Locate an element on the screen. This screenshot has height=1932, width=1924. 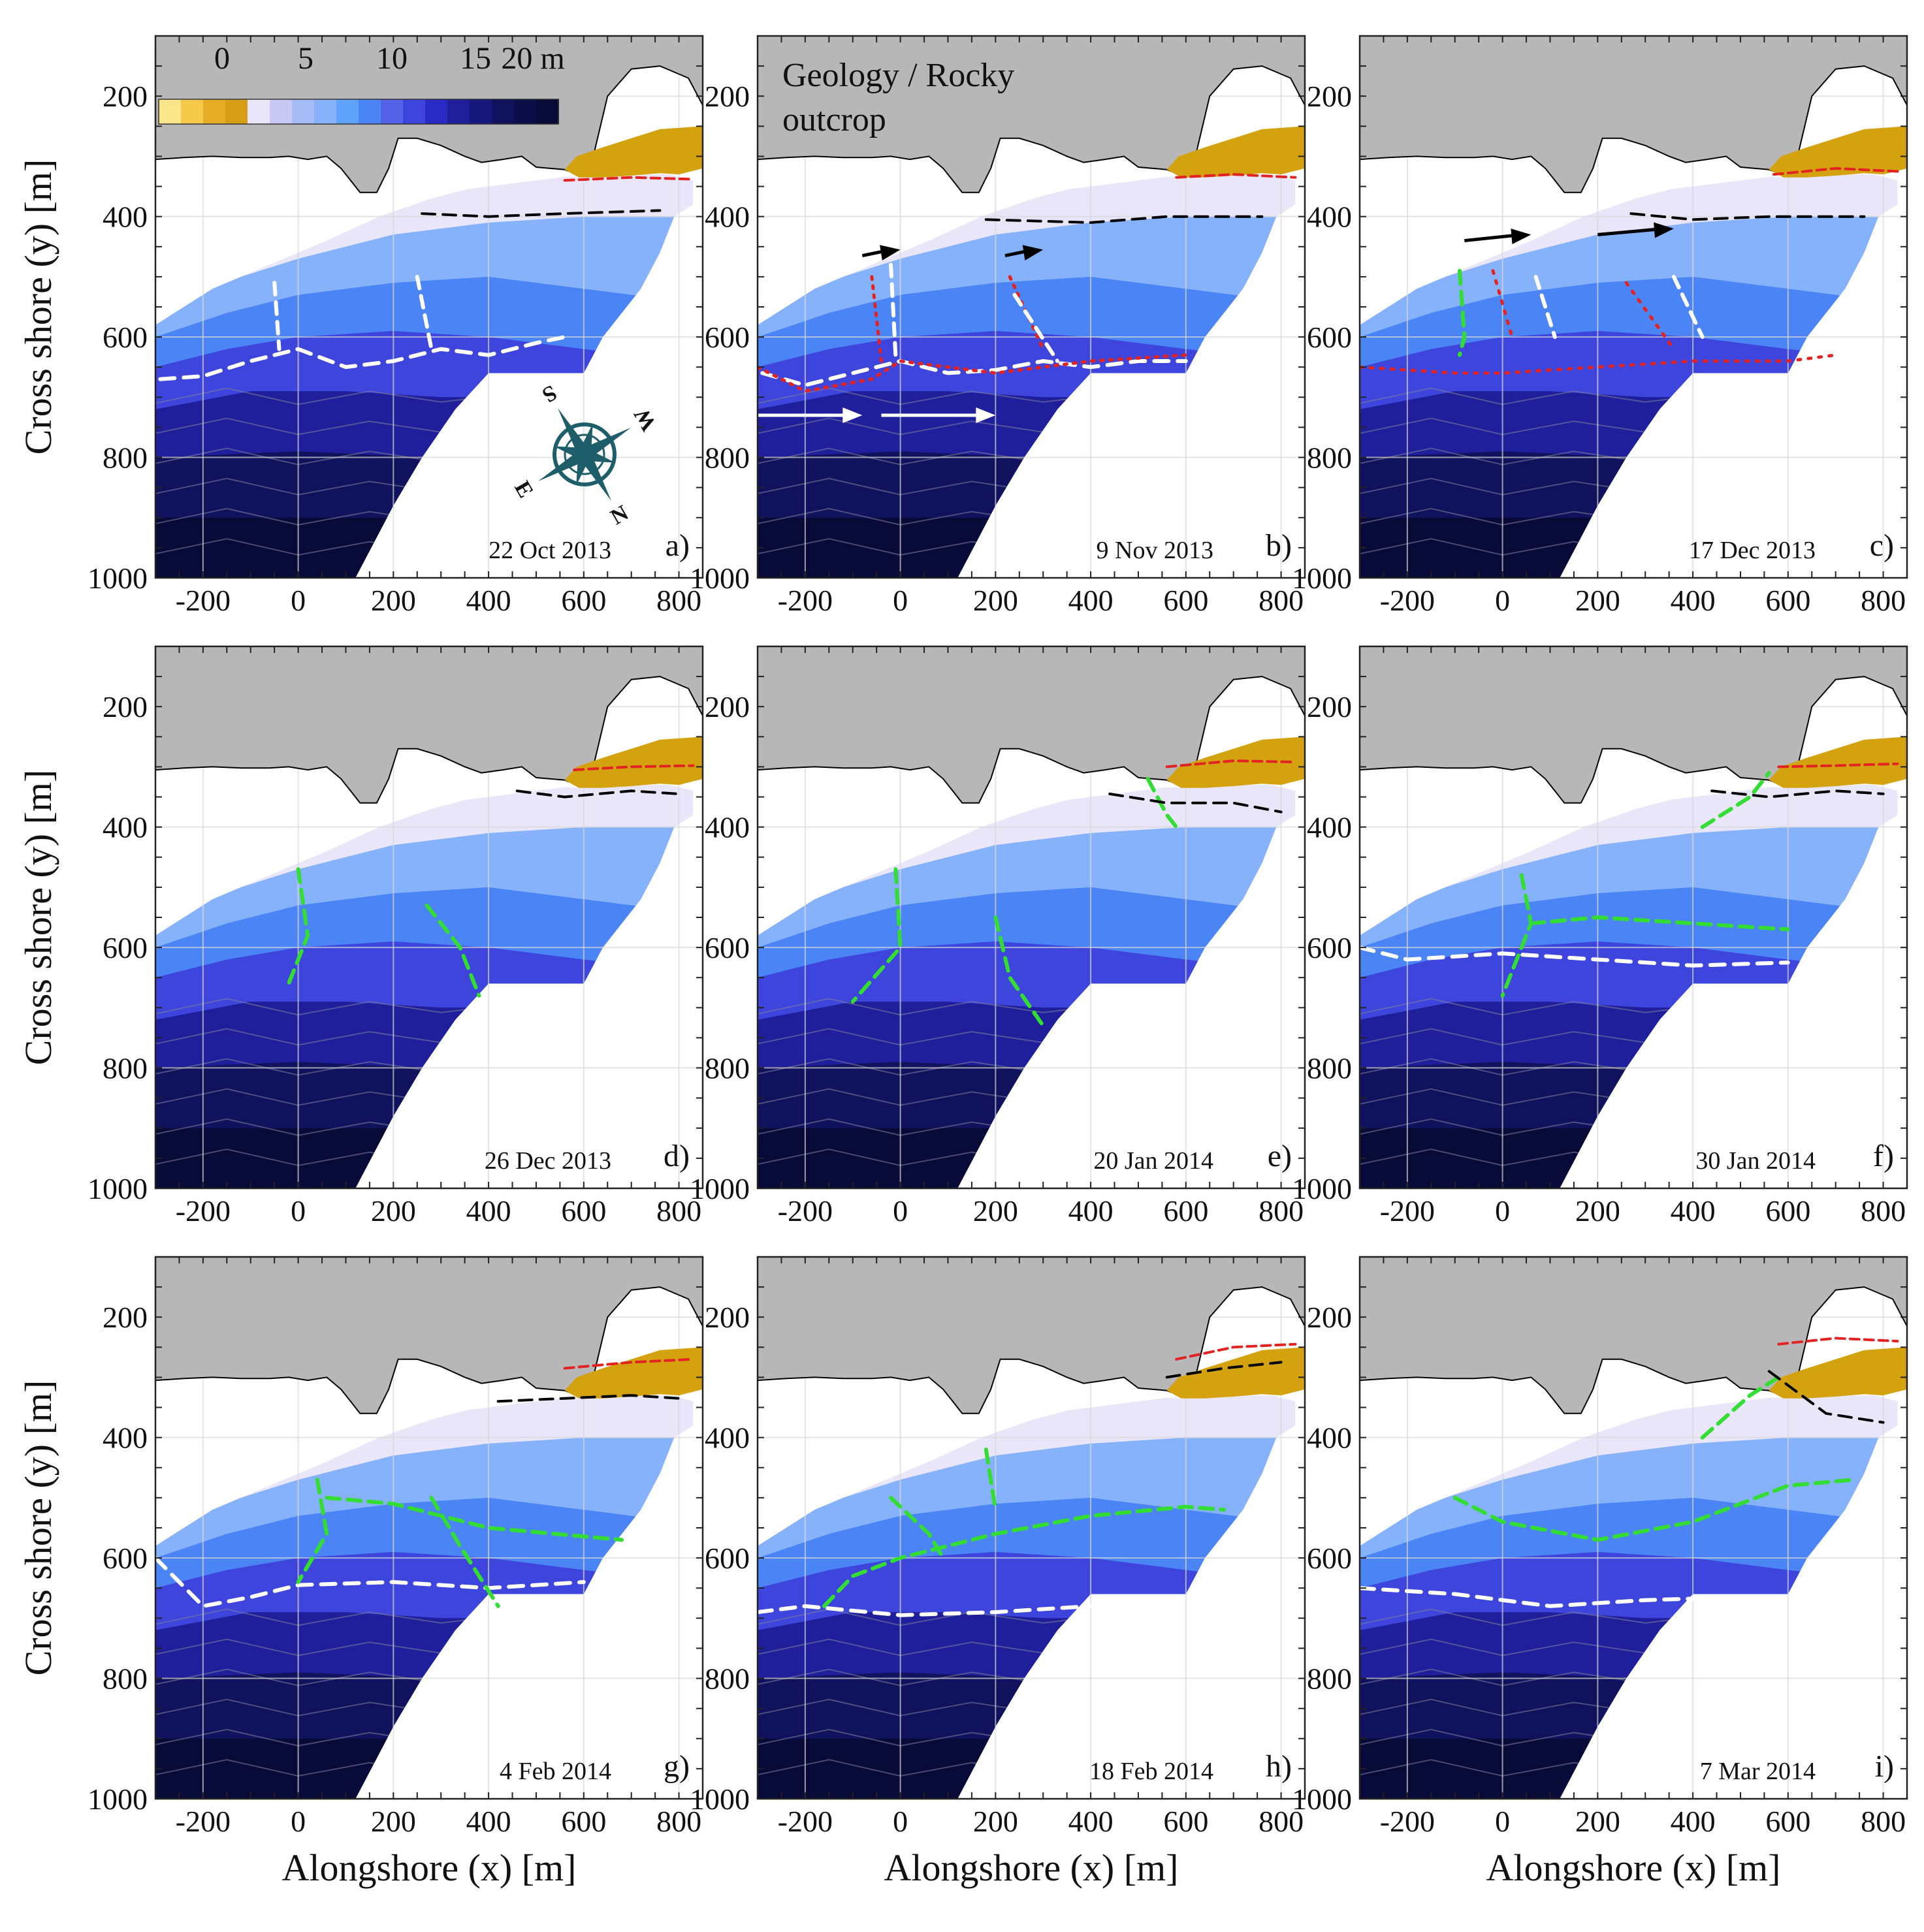
panel-letter: h) is located at coordinates (1279, 1766).